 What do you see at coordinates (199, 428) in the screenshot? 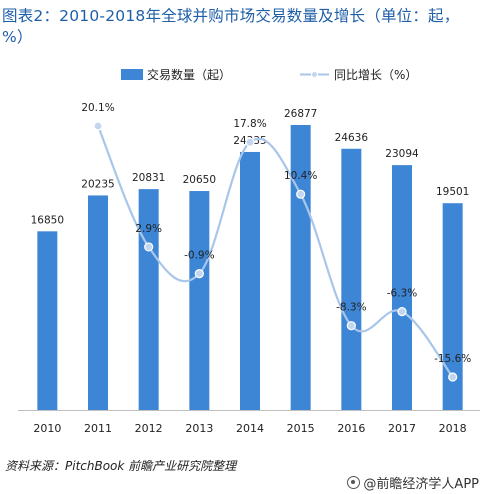
I see `x-tick-label-2013: 2013` at bounding box center [199, 428].